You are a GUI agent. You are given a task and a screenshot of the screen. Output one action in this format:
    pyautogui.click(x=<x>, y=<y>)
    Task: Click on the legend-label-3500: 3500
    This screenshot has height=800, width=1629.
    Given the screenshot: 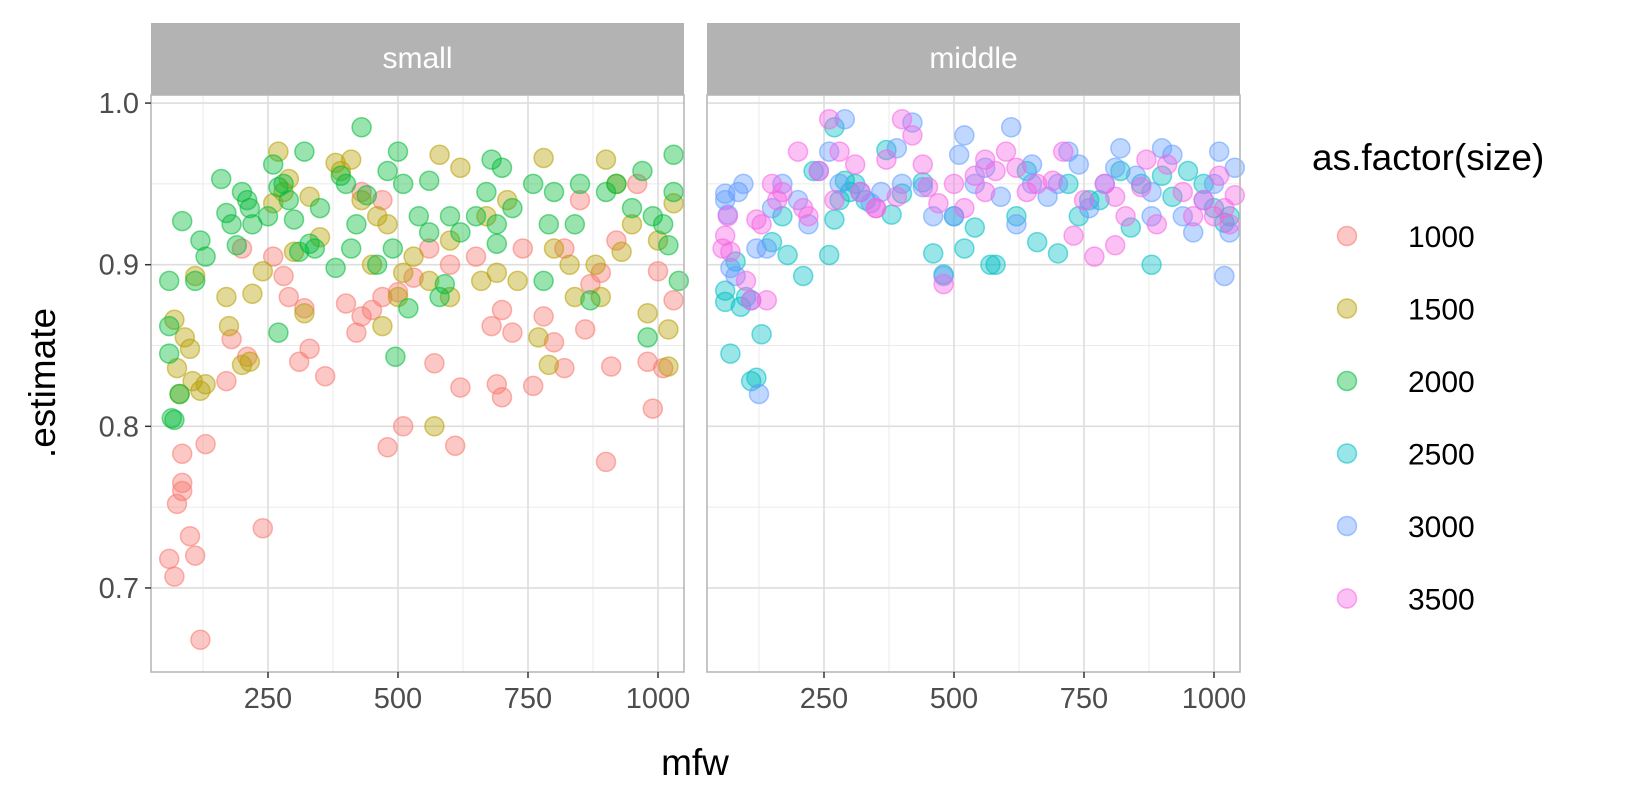 What is the action you would take?
    pyautogui.click(x=1441, y=600)
    